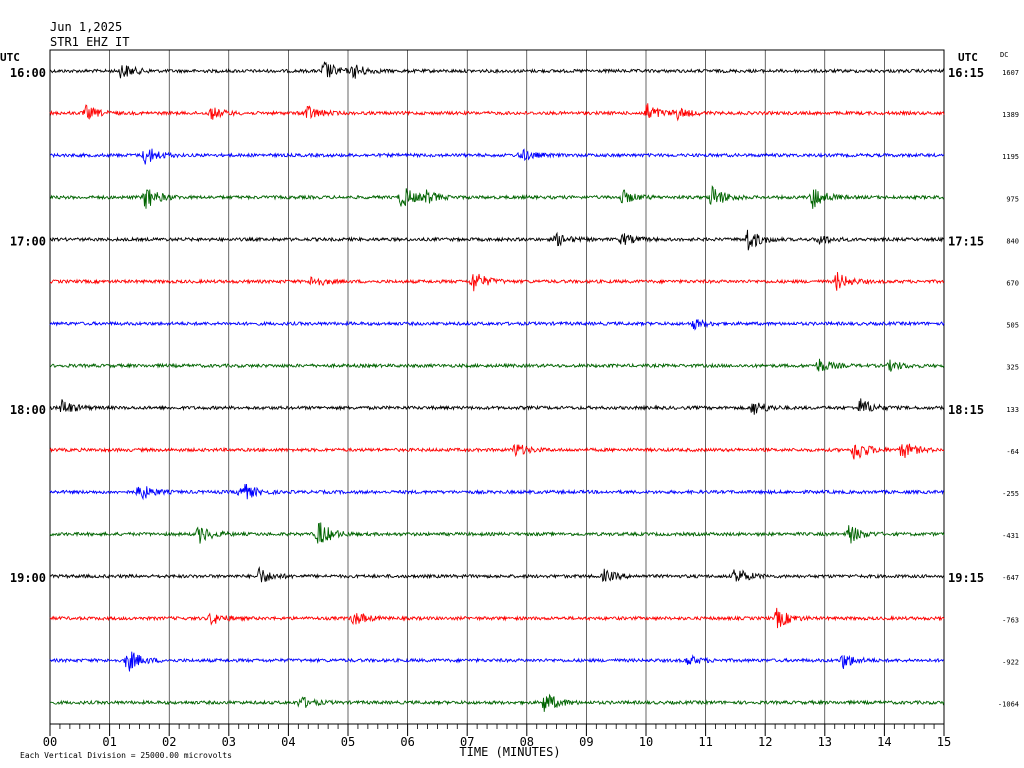  I want to click on trace-start-time: 18:00, so click(28, 410).